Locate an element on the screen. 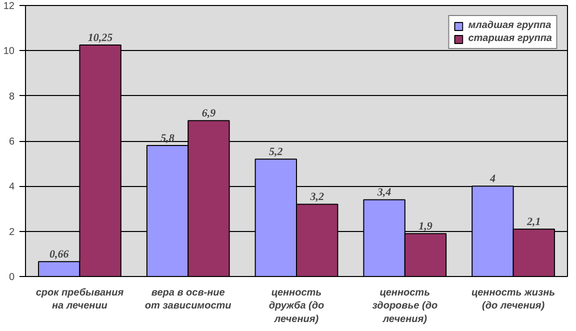  y-tick-label: 8 is located at coordinates (11, 96).